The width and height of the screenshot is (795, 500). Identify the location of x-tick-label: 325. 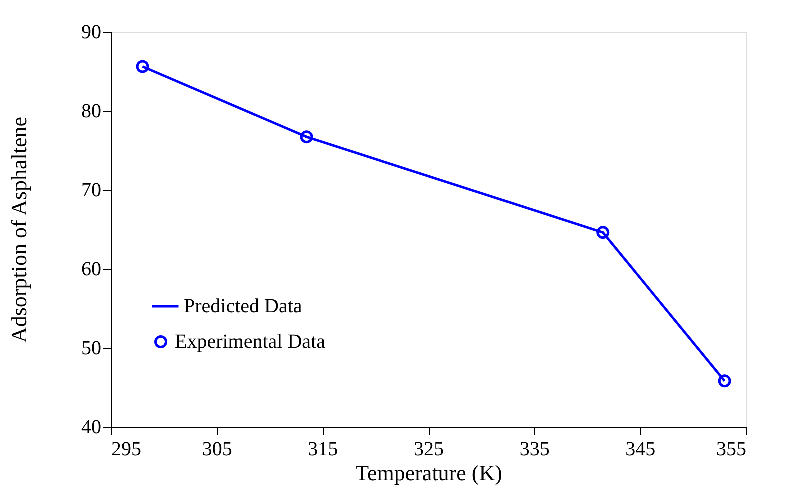
(429, 449).